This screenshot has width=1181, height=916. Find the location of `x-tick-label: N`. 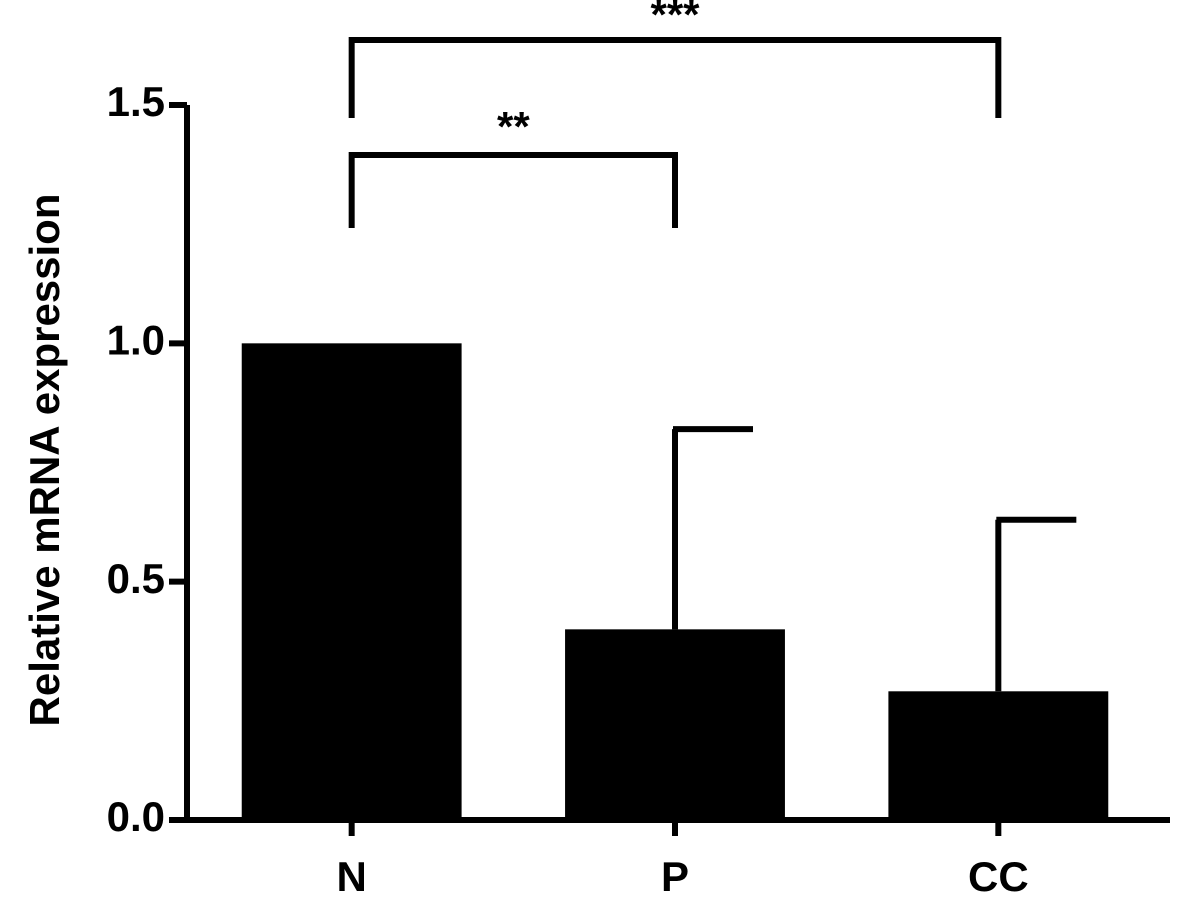

x-tick-label: N is located at coordinates (351, 876).